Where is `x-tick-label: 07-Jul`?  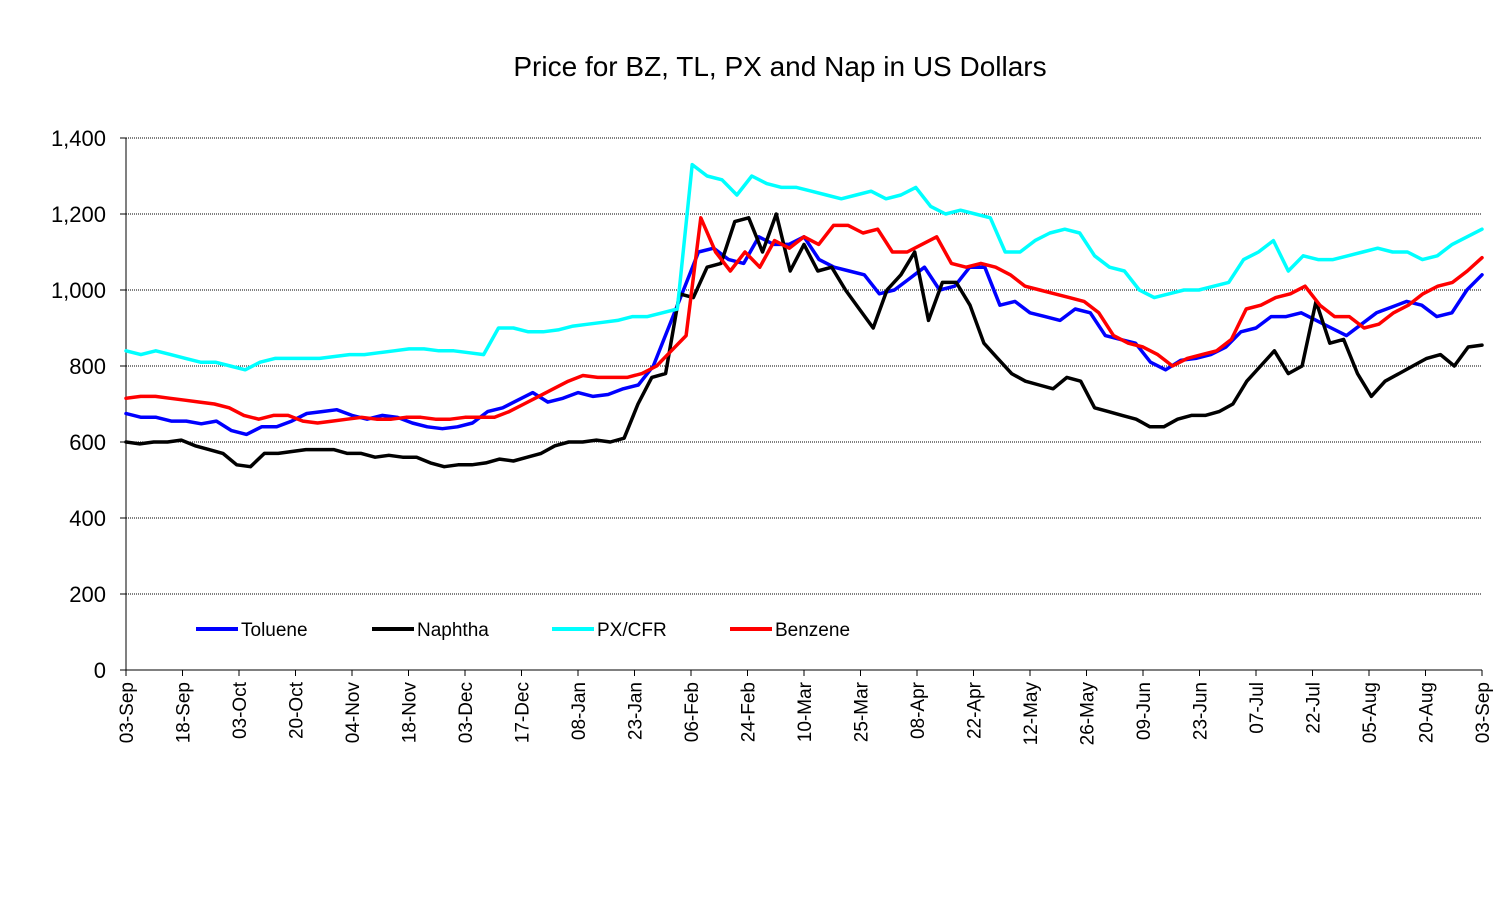 x-tick-label: 07-Jul is located at coordinates (1257, 708).